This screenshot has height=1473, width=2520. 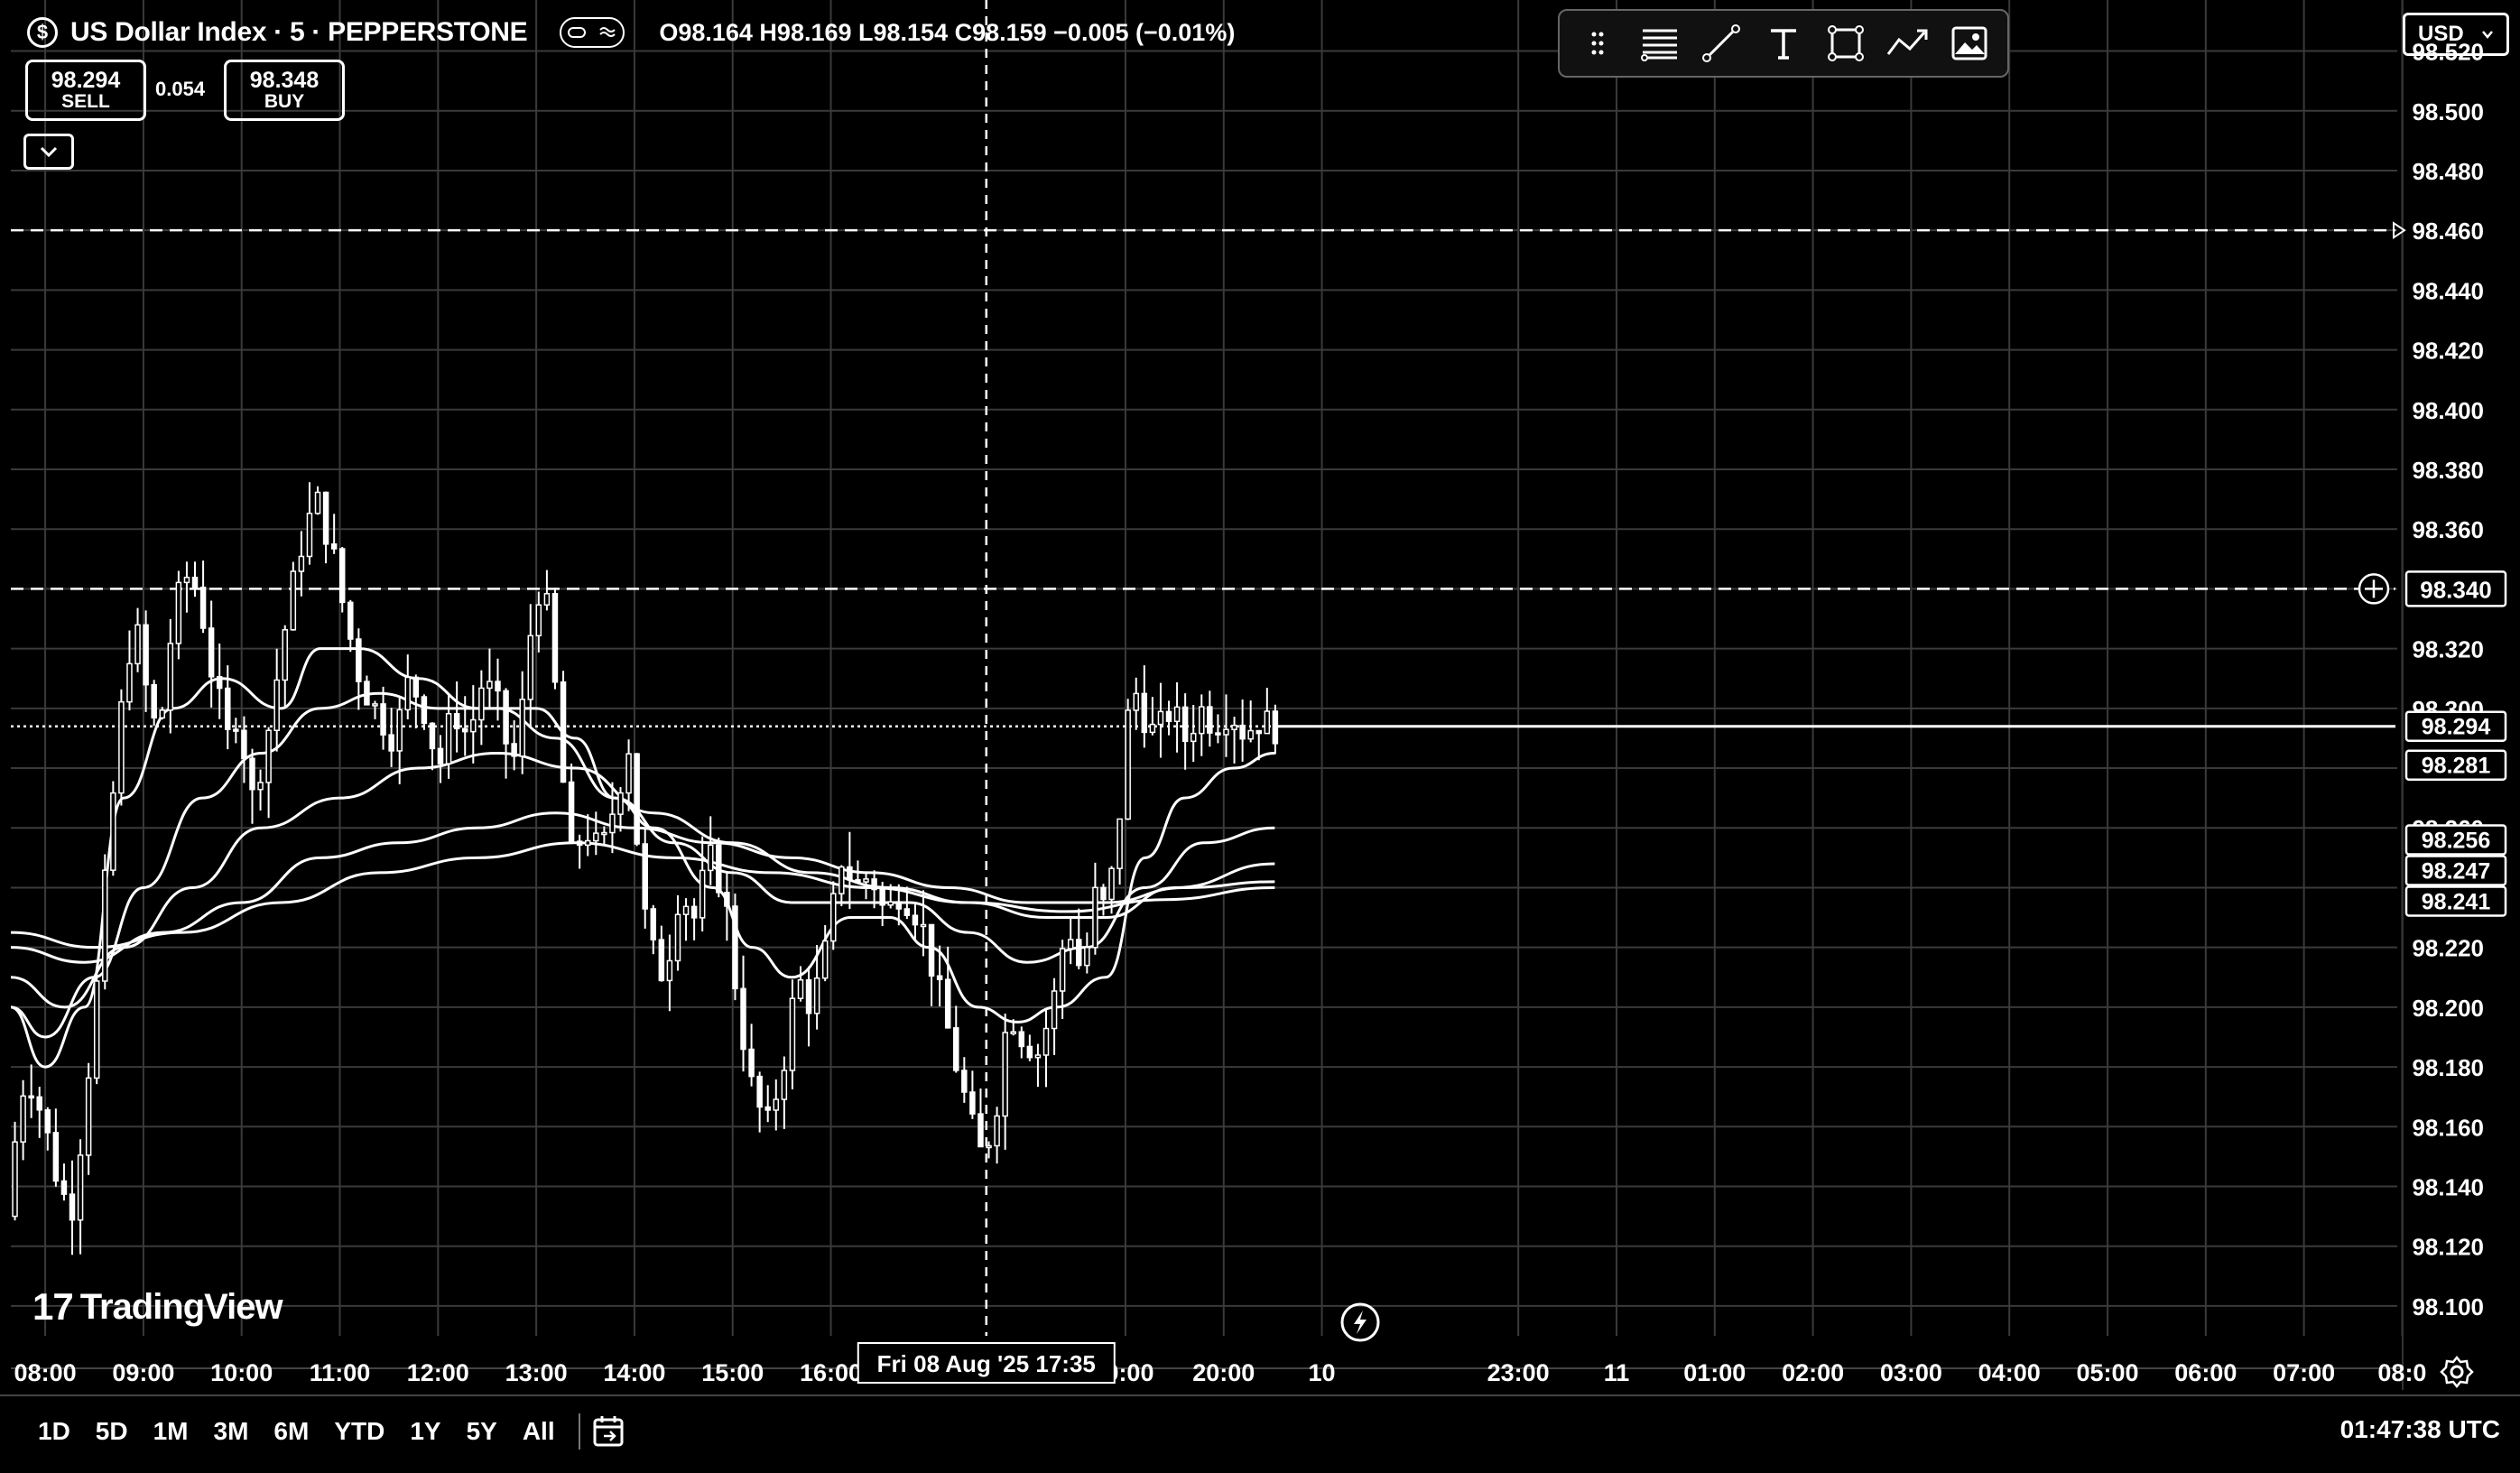 I want to click on range-5y-button: 5Y, so click(x=482, y=1431).